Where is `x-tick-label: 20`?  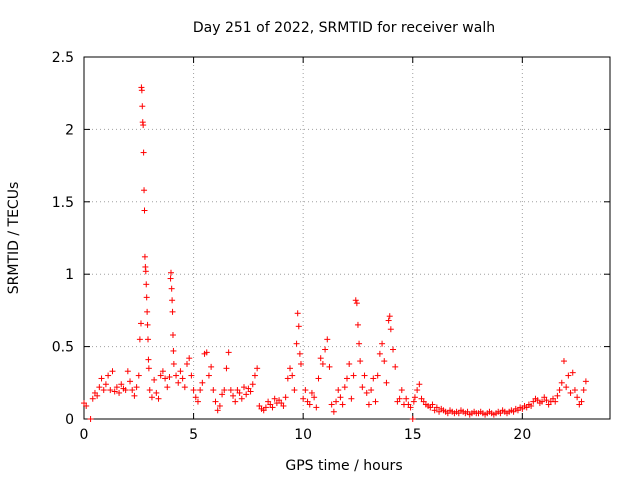 x-tick-label: 20 is located at coordinates (522, 435).